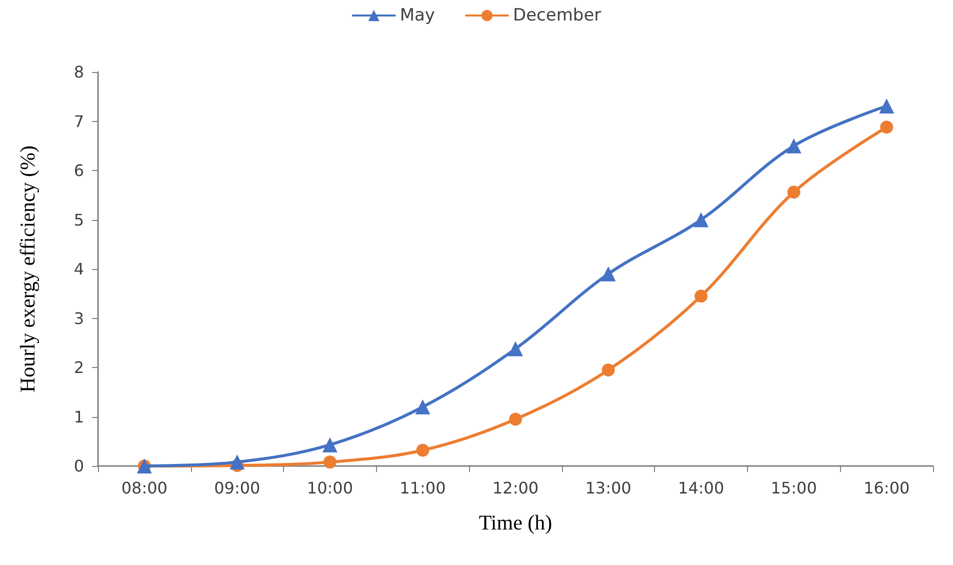  Describe the element at coordinates (144, 488) in the screenshot. I see `x-tick-label: 08:00` at that location.